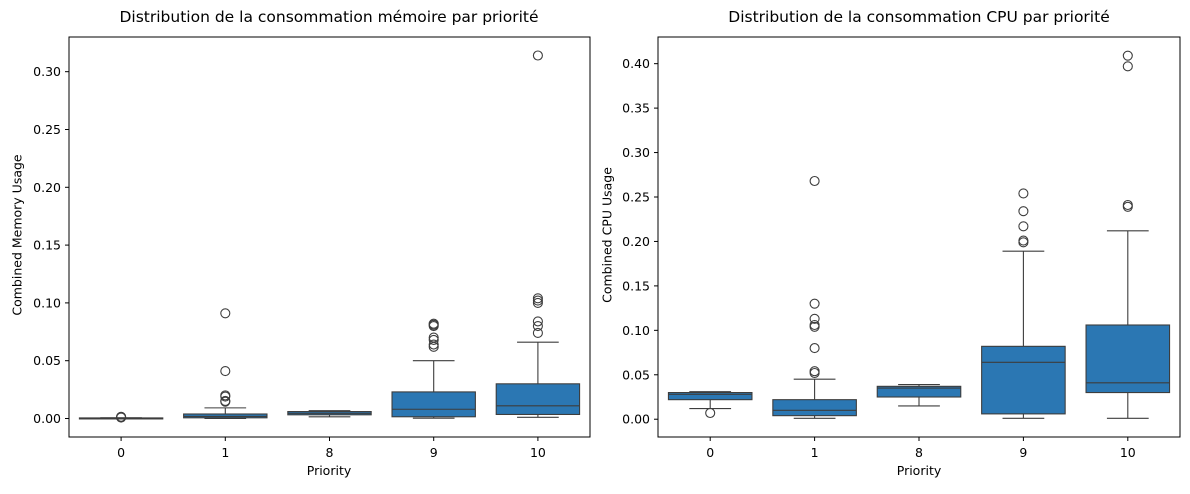 The height and width of the screenshot is (494, 1190). I want to click on memory-xtick-label: 8, so click(330, 452).